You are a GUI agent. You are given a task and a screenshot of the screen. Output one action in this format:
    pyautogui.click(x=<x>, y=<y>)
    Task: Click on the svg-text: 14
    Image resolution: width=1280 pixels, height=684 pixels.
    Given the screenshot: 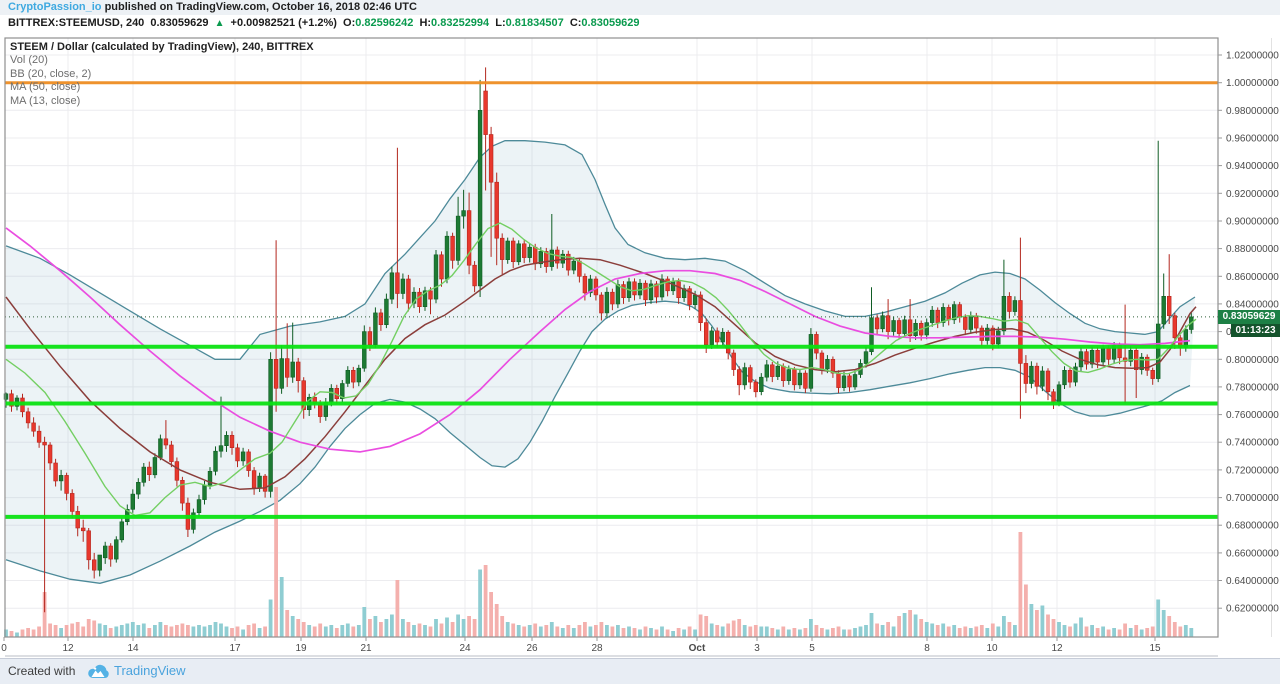 What is the action you would take?
    pyautogui.click(x=133, y=648)
    